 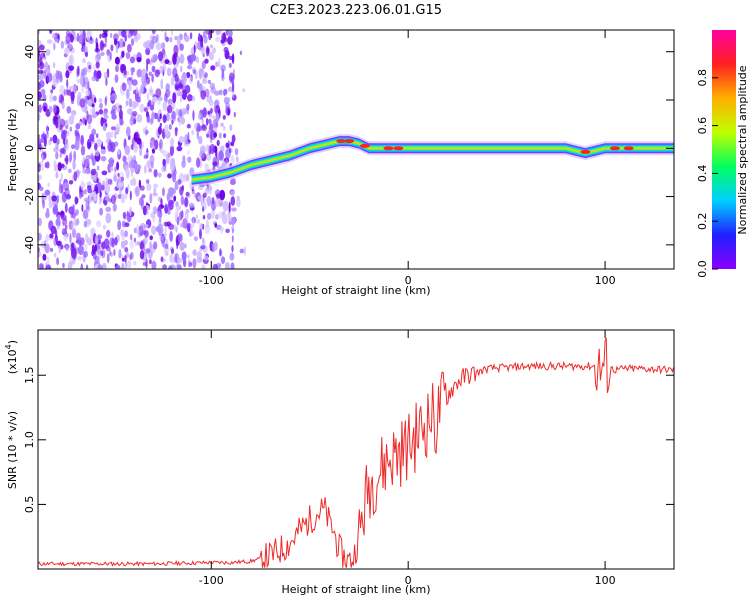 What do you see at coordinates (605, 280) in the screenshot?
I see `x-tick-label: 100` at bounding box center [605, 280].